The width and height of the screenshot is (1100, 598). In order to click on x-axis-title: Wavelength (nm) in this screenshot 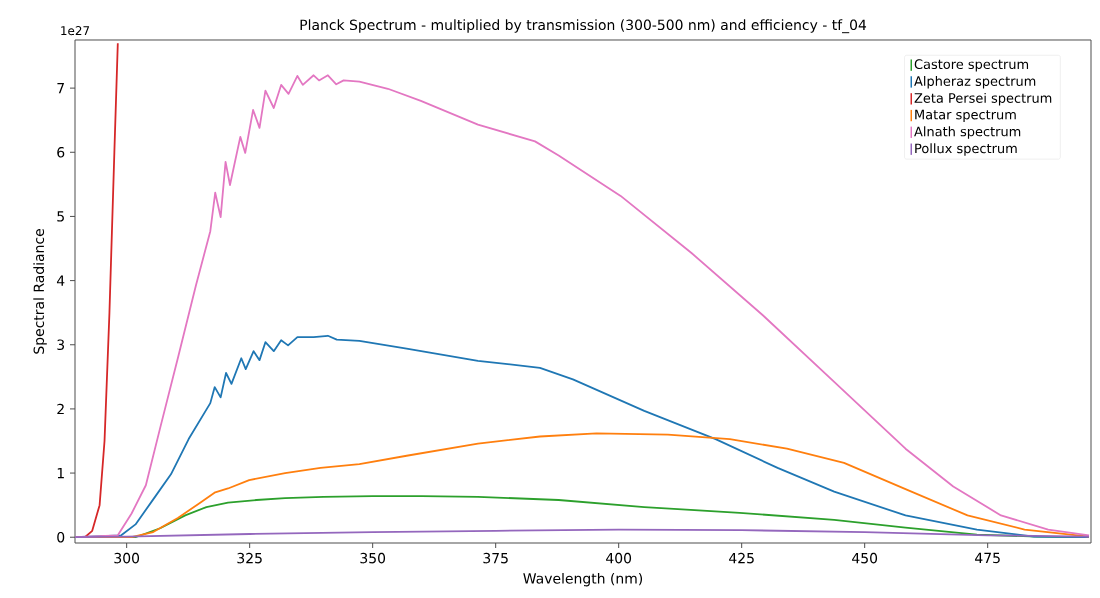, I will do `click(583, 579)`.